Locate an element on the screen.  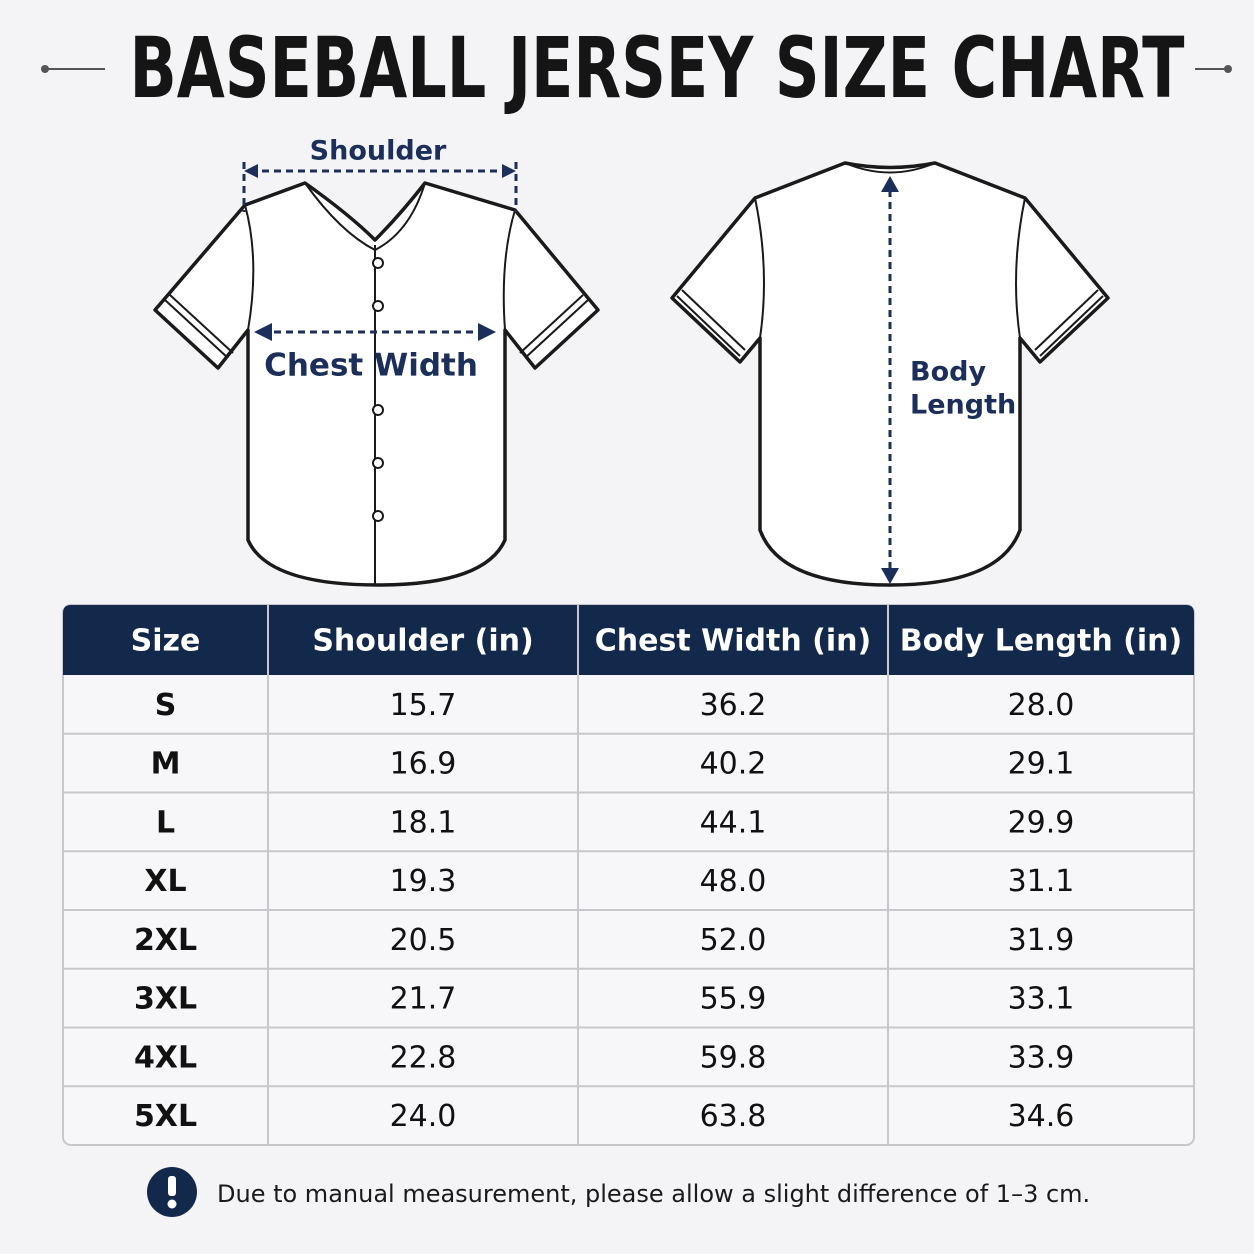
value-cell: 24.0 is located at coordinates (423, 1116).